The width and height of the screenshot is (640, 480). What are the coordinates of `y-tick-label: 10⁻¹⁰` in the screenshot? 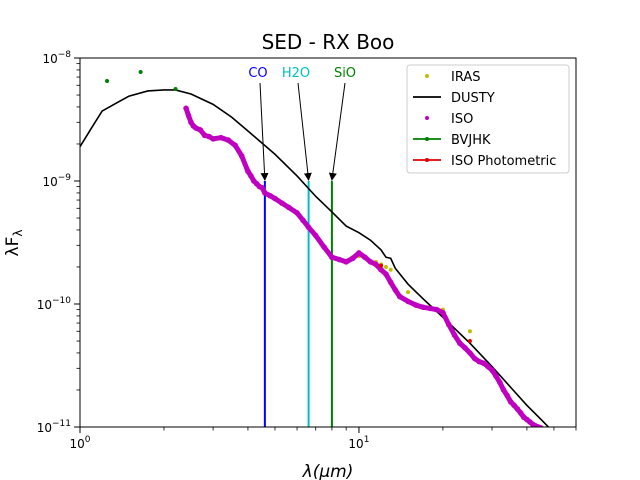 It's located at (54, 304).